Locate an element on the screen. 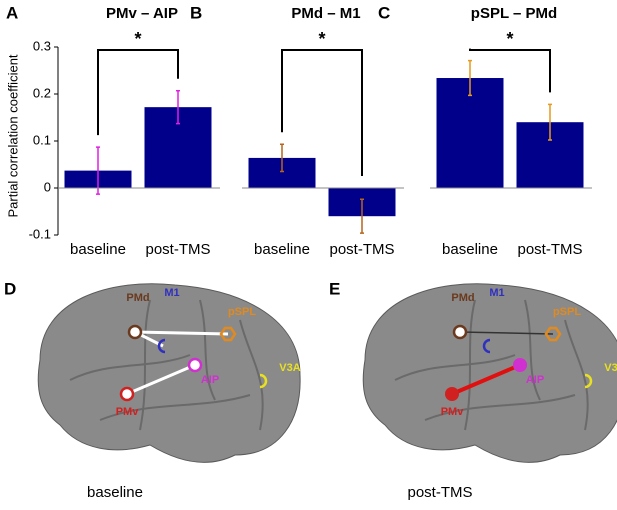 The width and height of the screenshot is (617, 510). y-tick-label: 0.3 is located at coordinates (42, 45).